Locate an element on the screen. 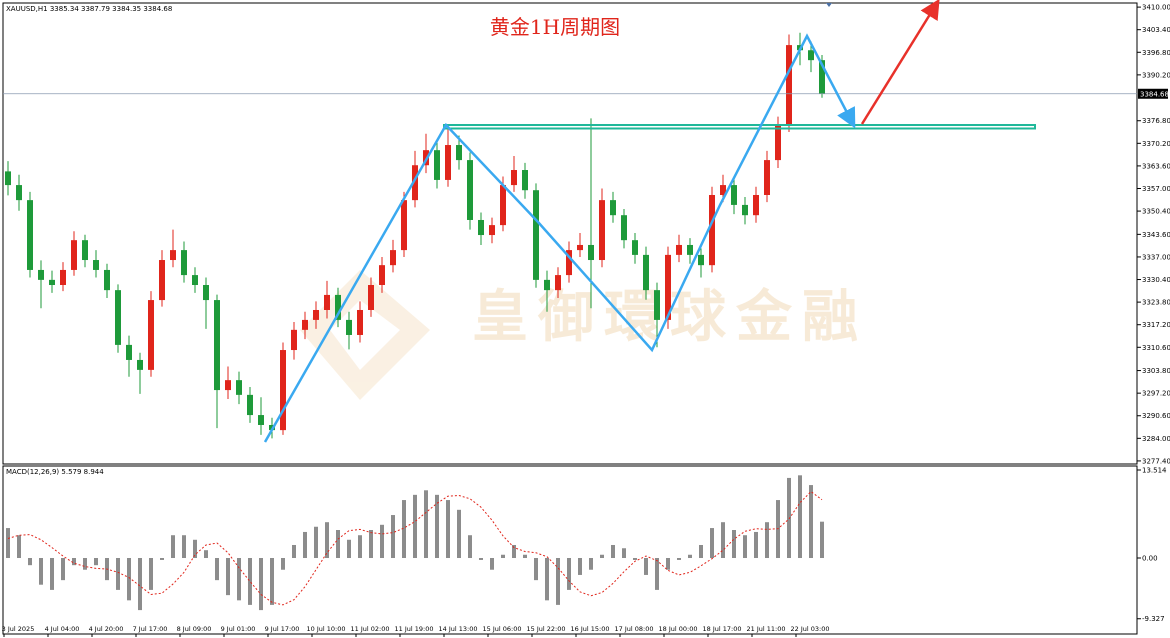 The image size is (1170, 638). y-tick-label: 3350.40 is located at coordinates (1156, 212).